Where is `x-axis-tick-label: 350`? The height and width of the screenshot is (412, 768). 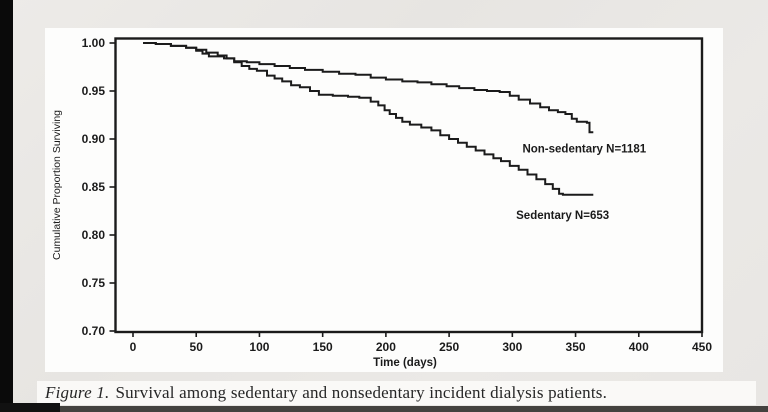
x-axis-tick-label: 350 is located at coordinates (576, 347).